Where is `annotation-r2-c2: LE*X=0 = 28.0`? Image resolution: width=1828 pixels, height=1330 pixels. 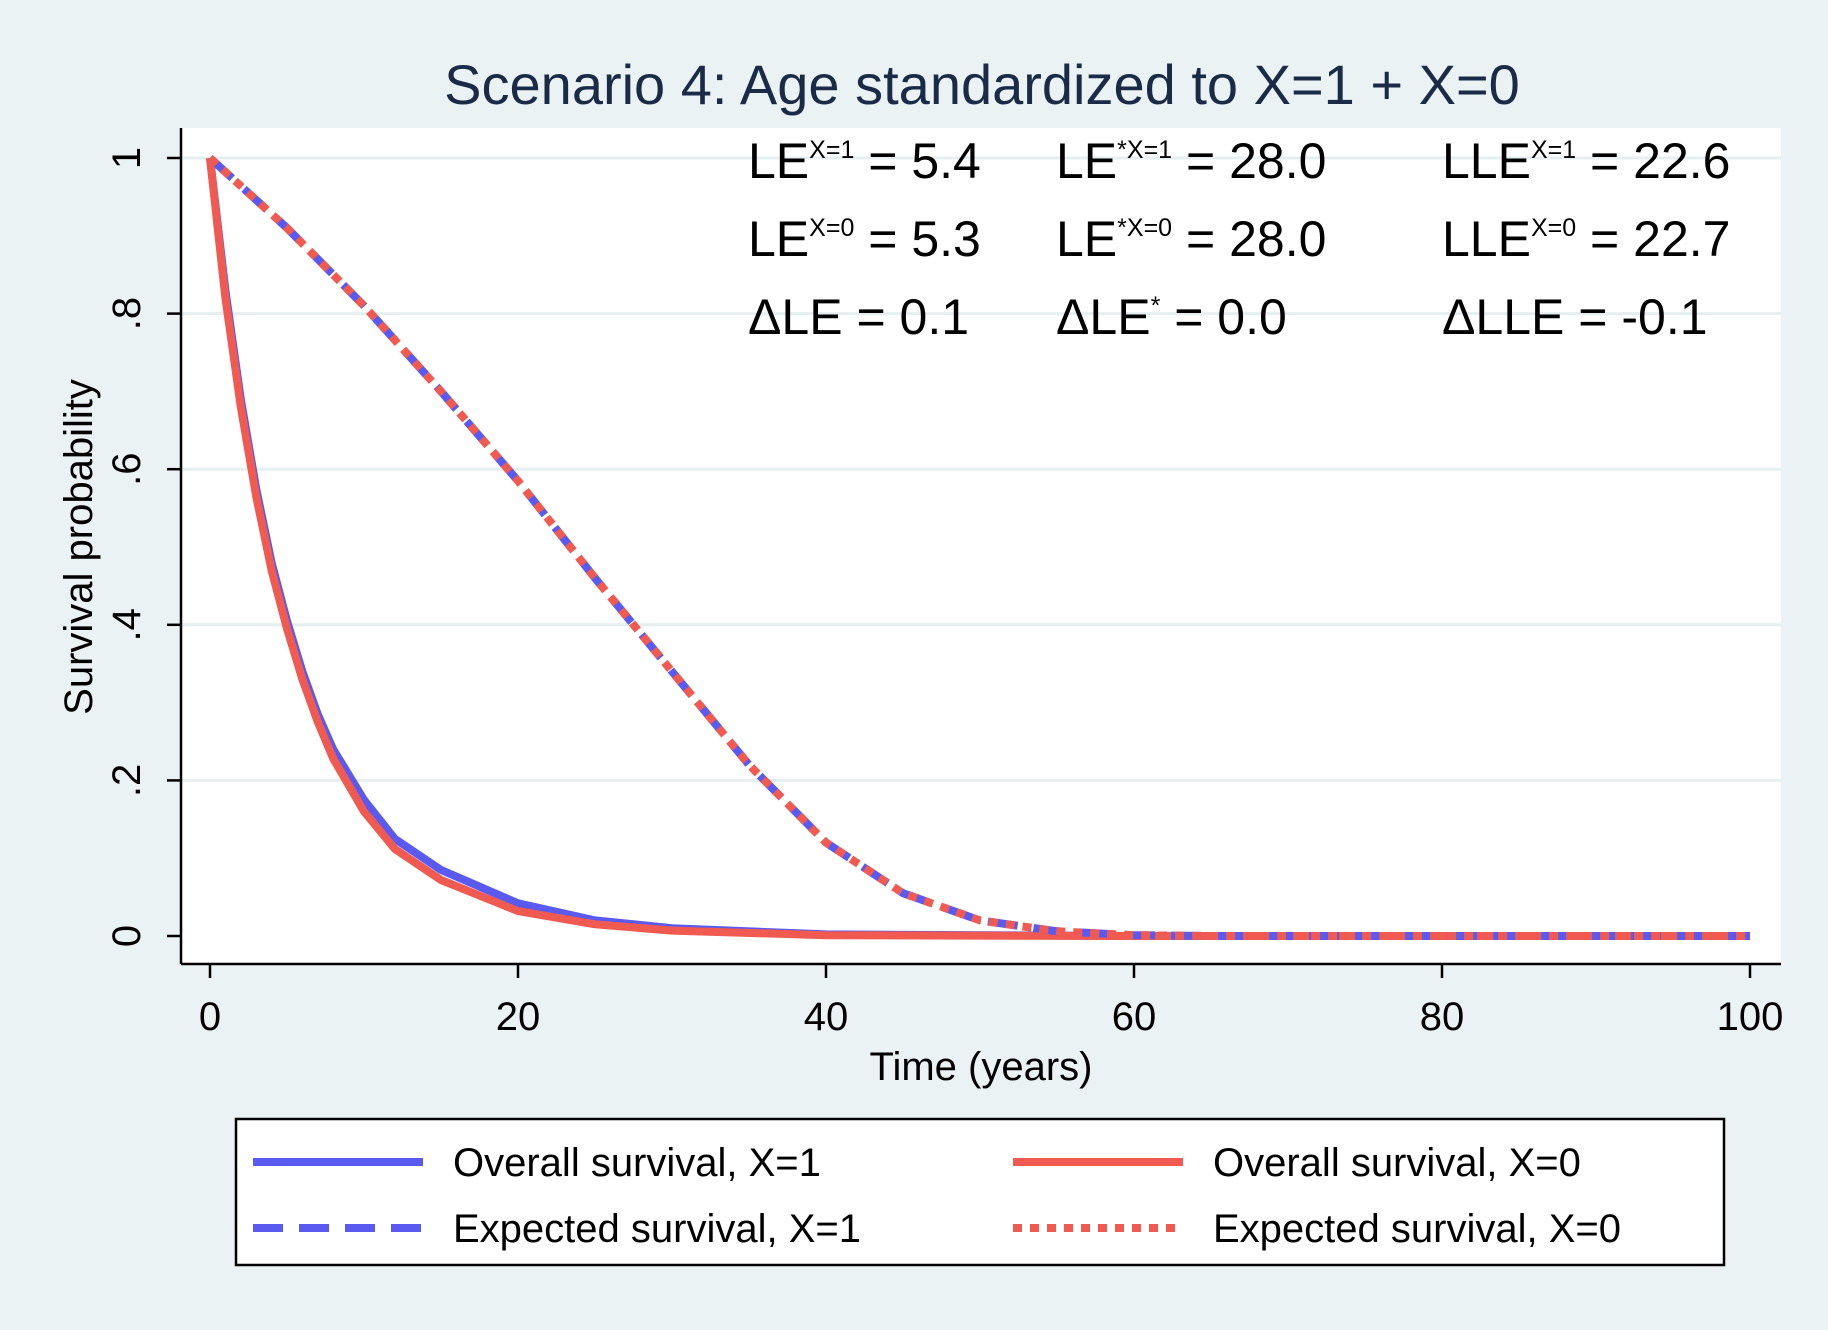 annotation-r2-c2: LE*X=0 = 28.0 is located at coordinates (1191, 239).